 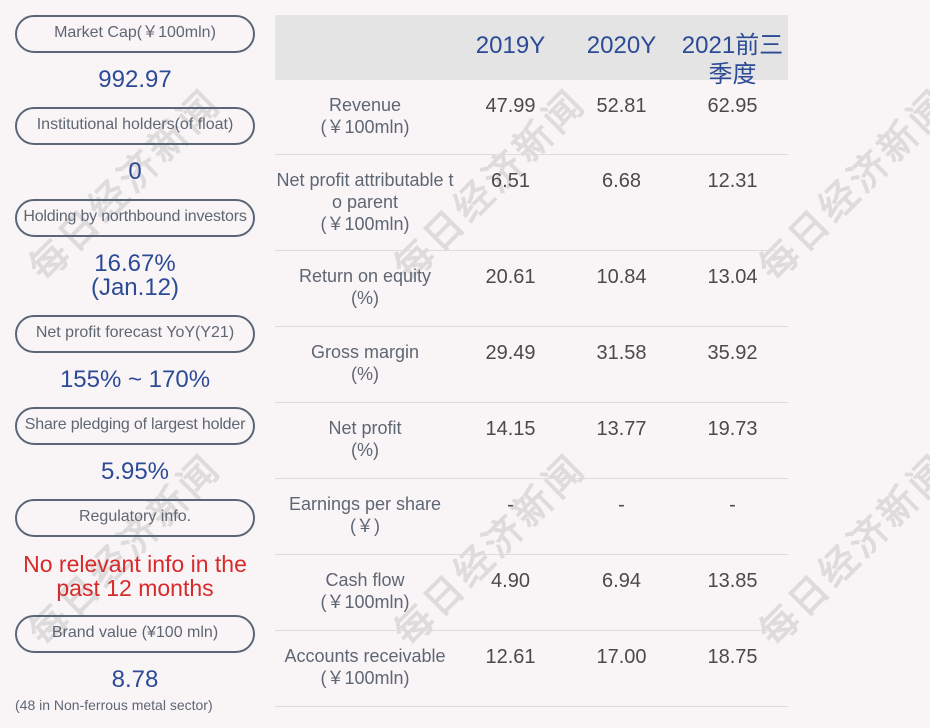 What do you see at coordinates (365, 515) in the screenshot?
I see `row-label: Earnings per share (￥)` at bounding box center [365, 515].